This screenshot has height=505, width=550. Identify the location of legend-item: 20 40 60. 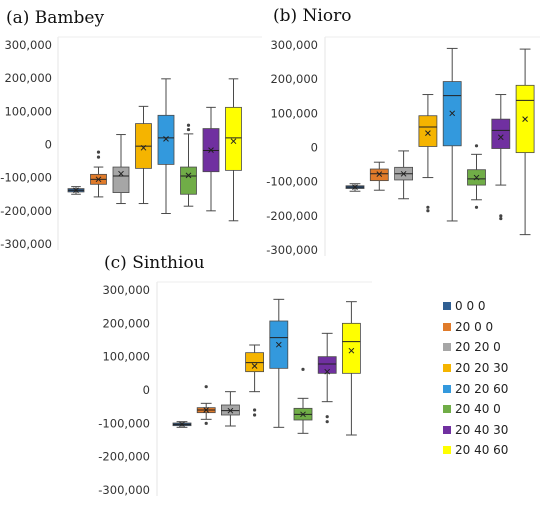
(475, 450).